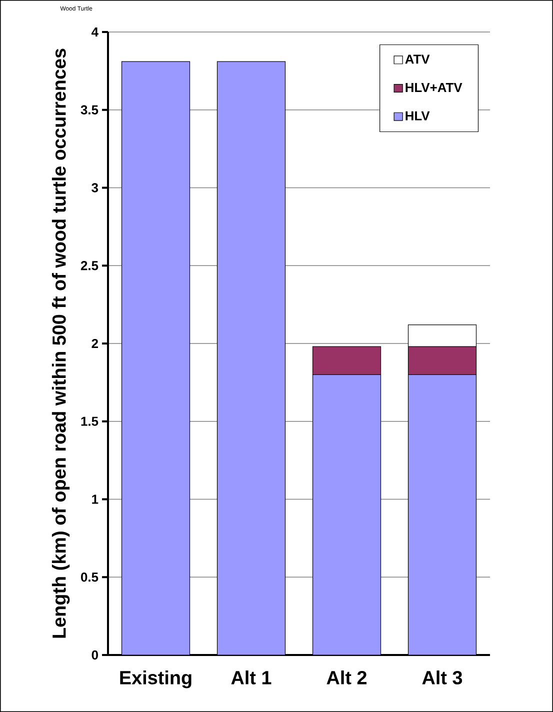 Image resolution: width=553 pixels, height=712 pixels. I want to click on y-tick-label: 4, so click(95, 32).